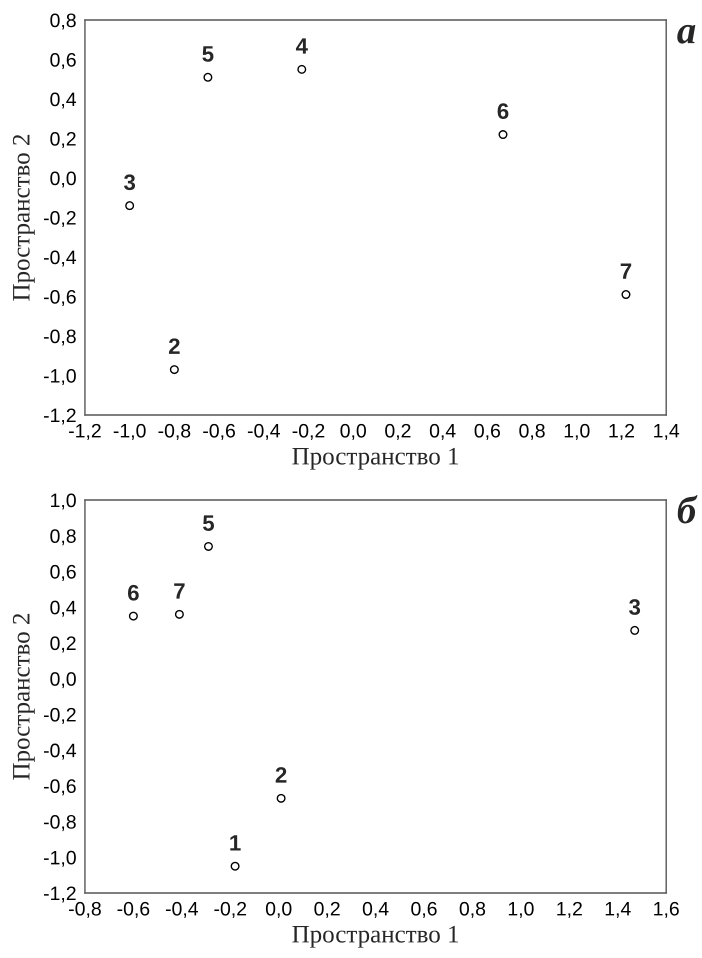 The image size is (702, 958). What do you see at coordinates (666, 910) in the screenshot?
I see `x-tick-label: 1,6` at bounding box center [666, 910].